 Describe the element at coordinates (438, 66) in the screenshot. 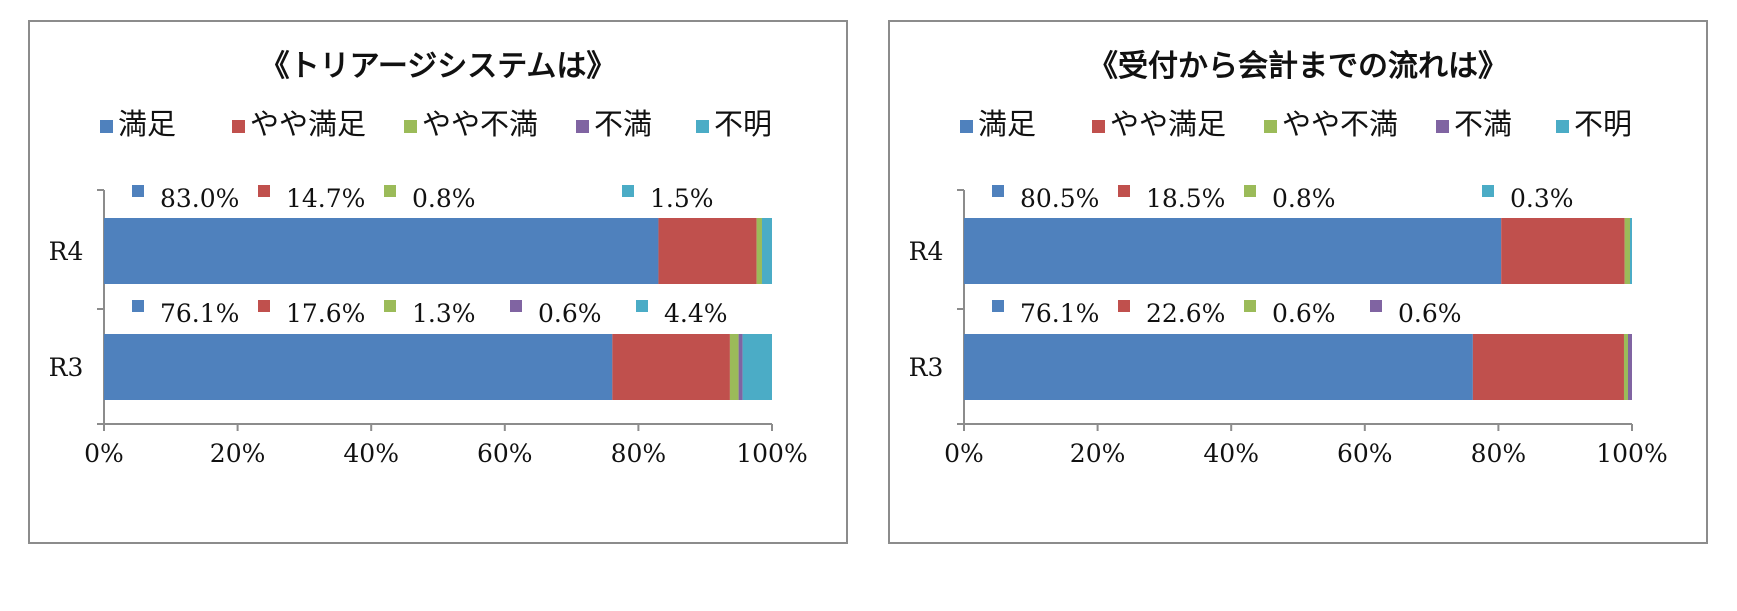

I see `chart-title: 《トリアージシステムは》` at that location.